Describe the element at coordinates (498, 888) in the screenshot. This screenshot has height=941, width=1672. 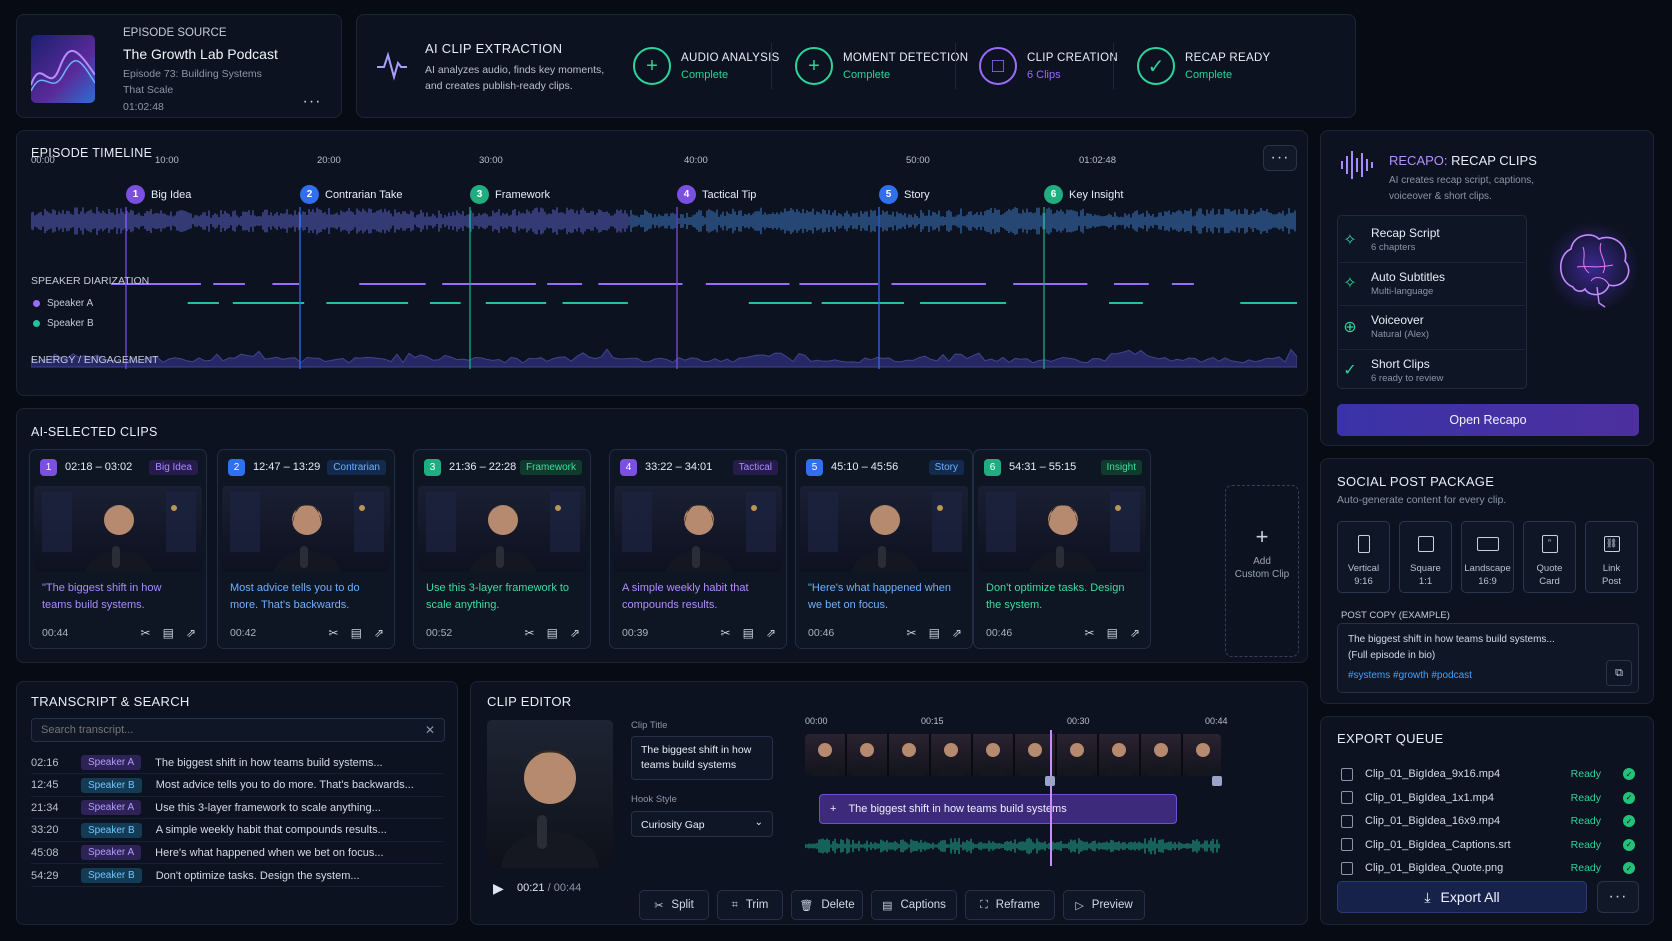
I see `play-button: ▶` at that location.